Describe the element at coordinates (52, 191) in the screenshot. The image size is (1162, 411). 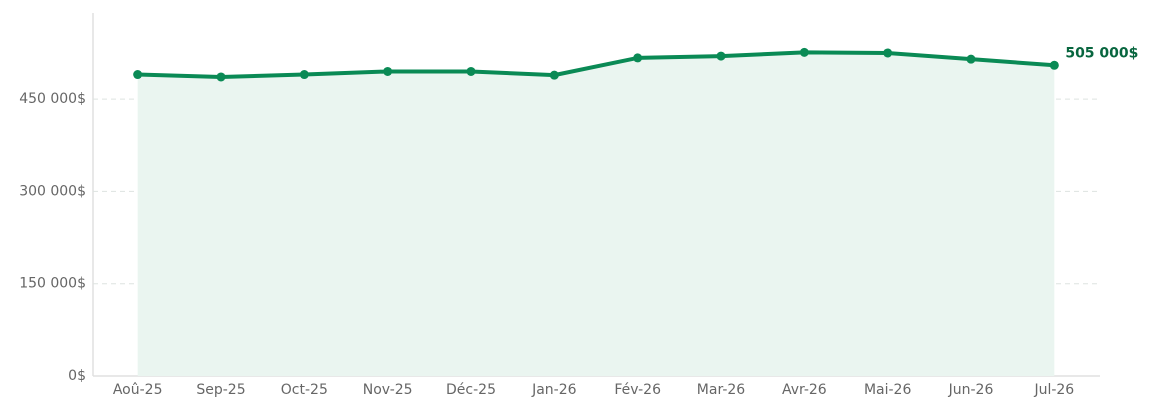
I see `y-tick-label: 300 000$` at that location.